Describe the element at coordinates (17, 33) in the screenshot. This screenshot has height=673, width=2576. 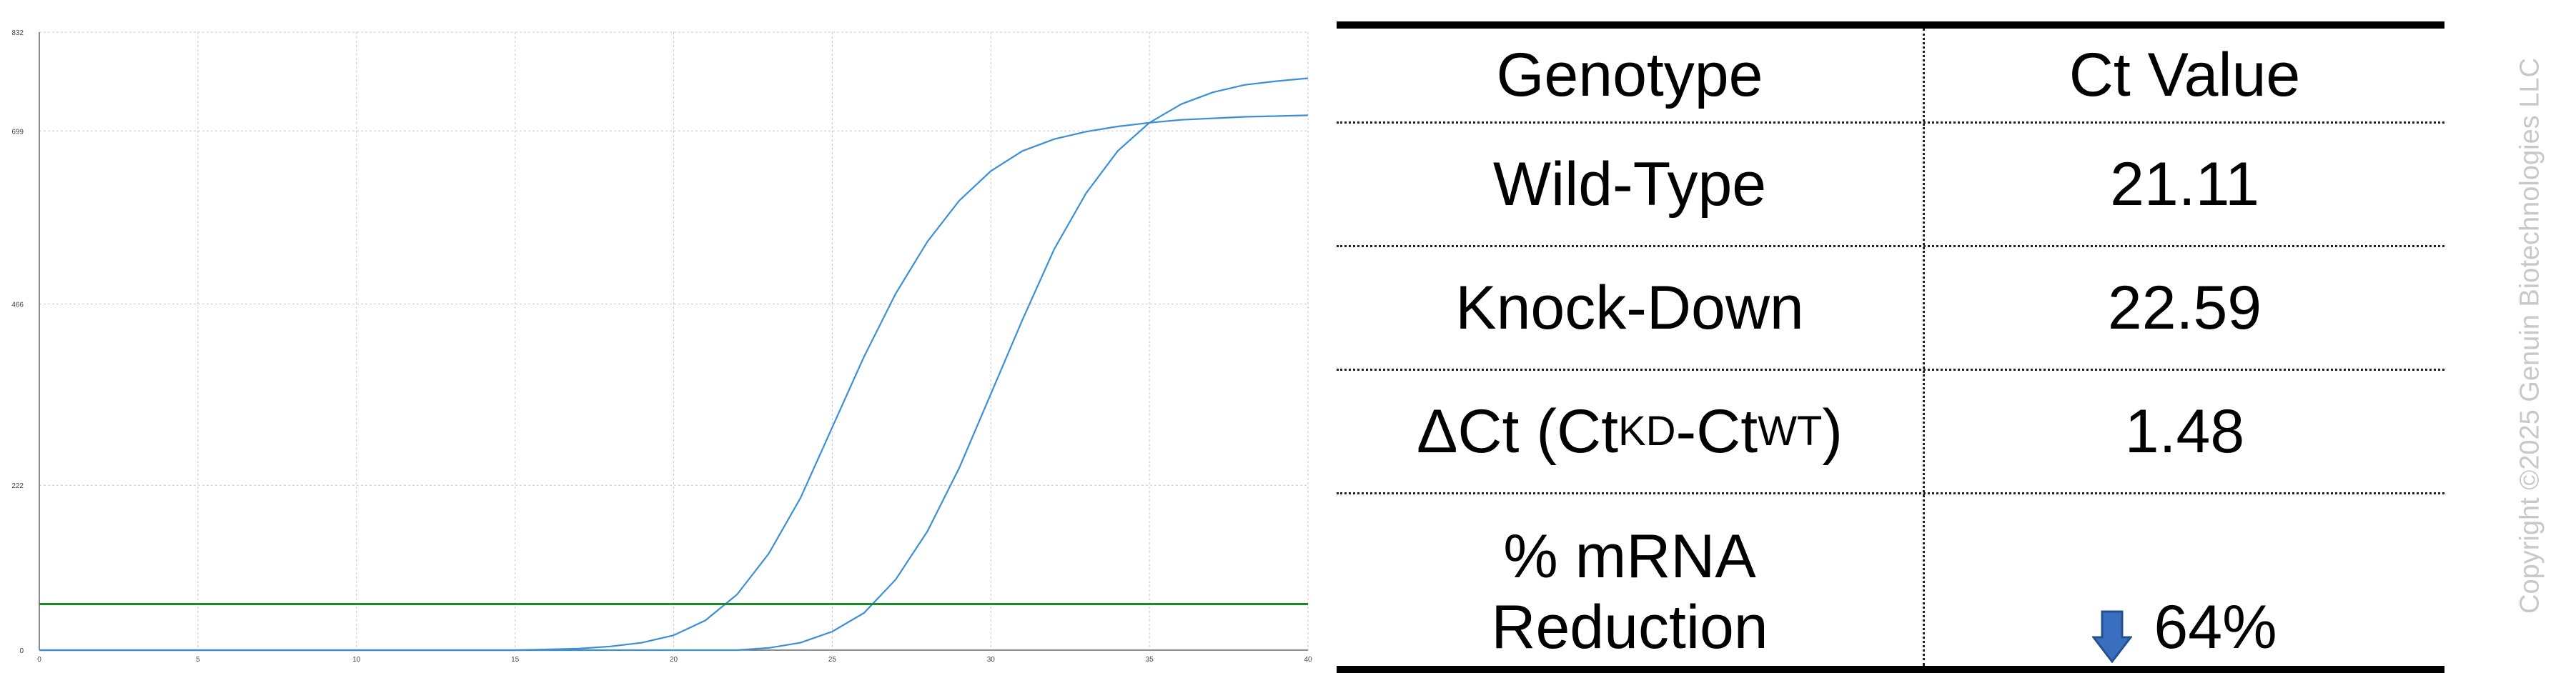
I see `y-tick-label: 832` at that location.